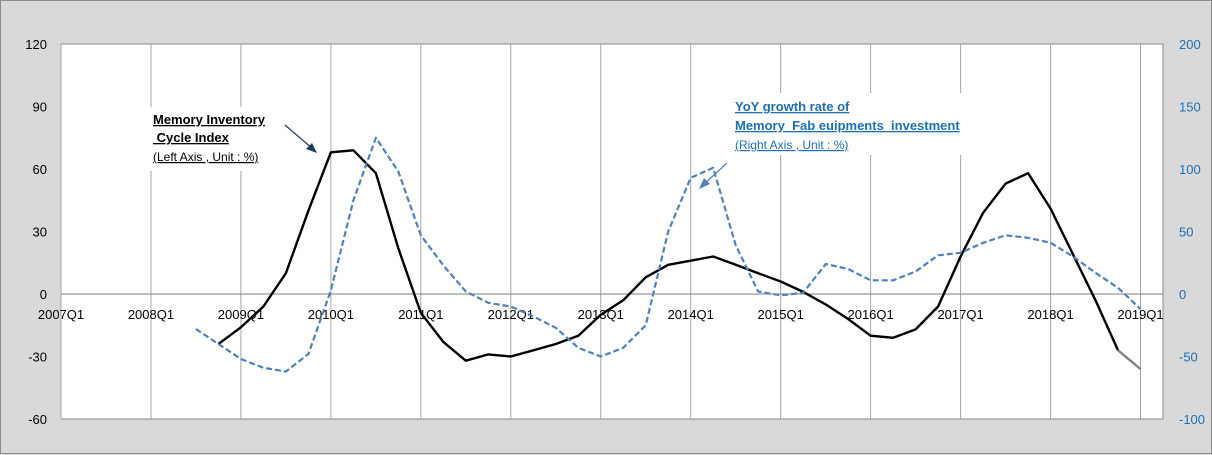  I want to click on x-tick-label: 2017Q1, so click(960, 314).